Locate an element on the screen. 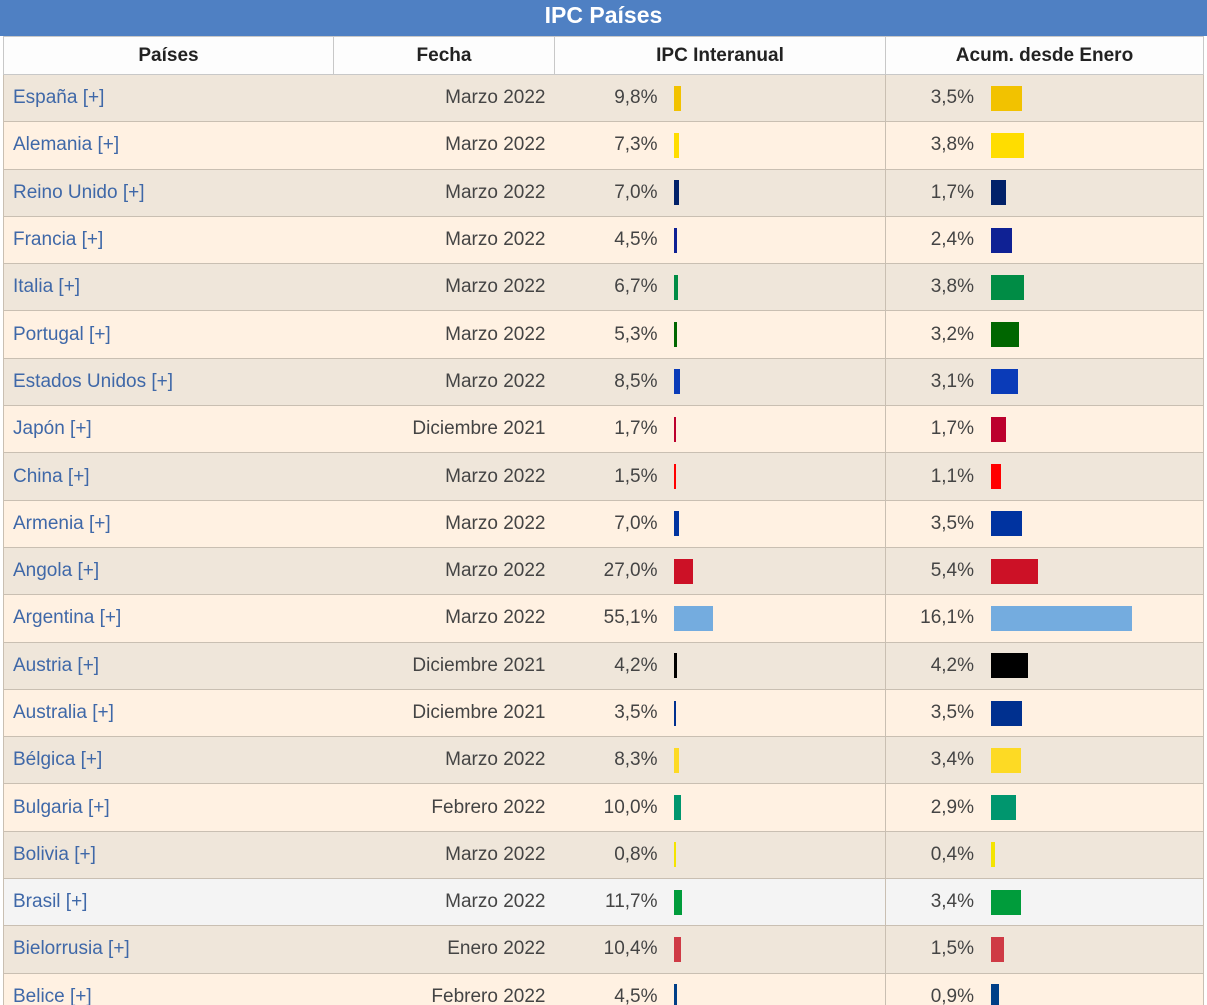 This screenshot has height=1005, width=1207. acum-cell: 1,7% is located at coordinates (1044, 429).